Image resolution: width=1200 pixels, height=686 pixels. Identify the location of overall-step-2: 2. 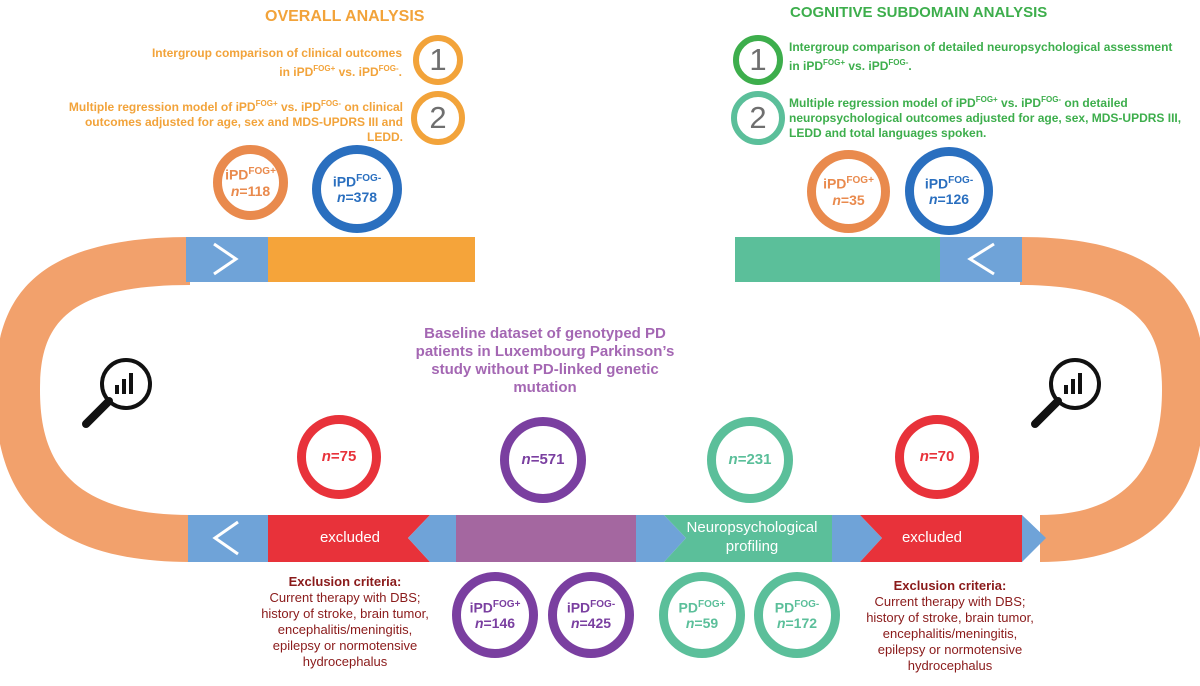
(438, 118).